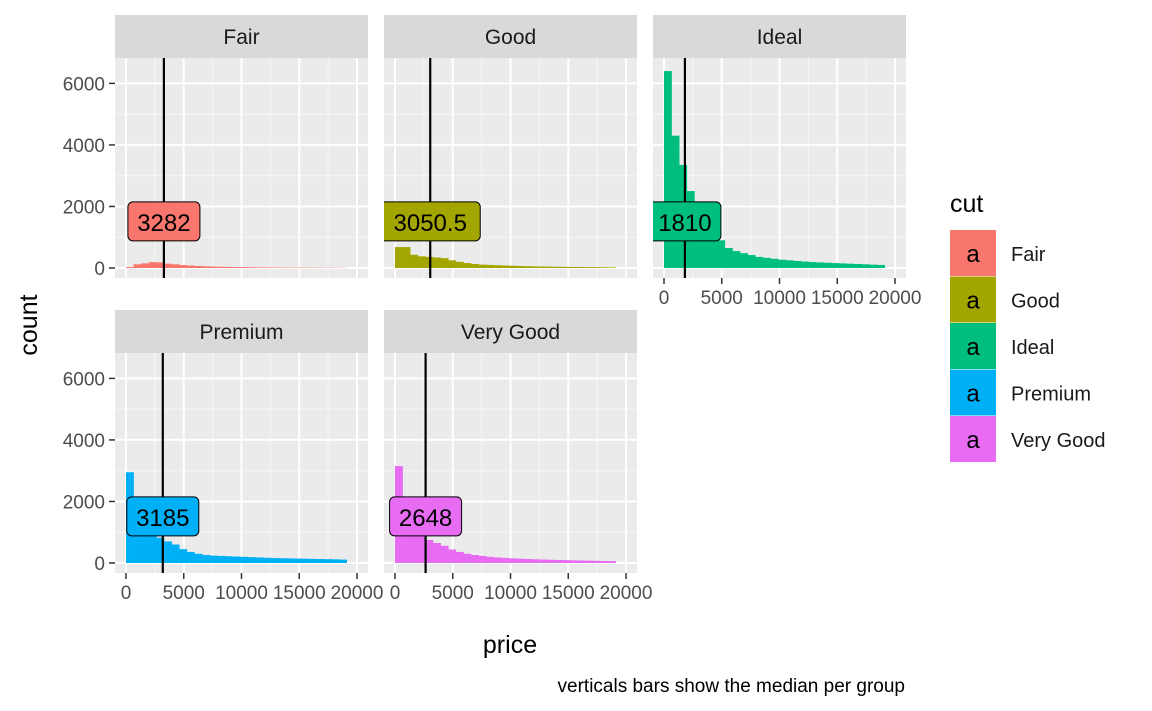 This screenshot has width=1152, height=711. I want to click on median-label: 1810, so click(687, 221).